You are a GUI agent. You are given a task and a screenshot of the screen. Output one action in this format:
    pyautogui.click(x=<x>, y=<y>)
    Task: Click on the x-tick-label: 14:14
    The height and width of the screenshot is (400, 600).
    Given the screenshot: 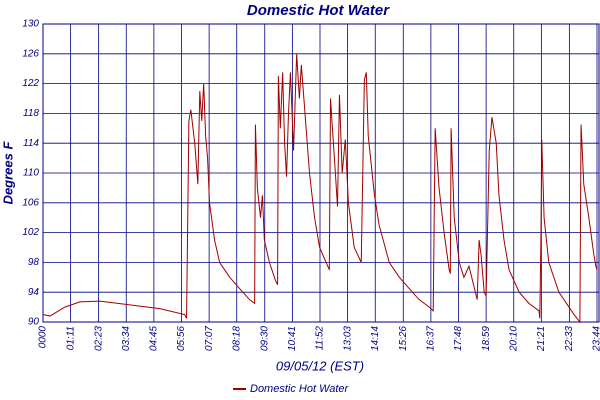 What is the action you would take?
    pyautogui.click(x=375, y=338)
    